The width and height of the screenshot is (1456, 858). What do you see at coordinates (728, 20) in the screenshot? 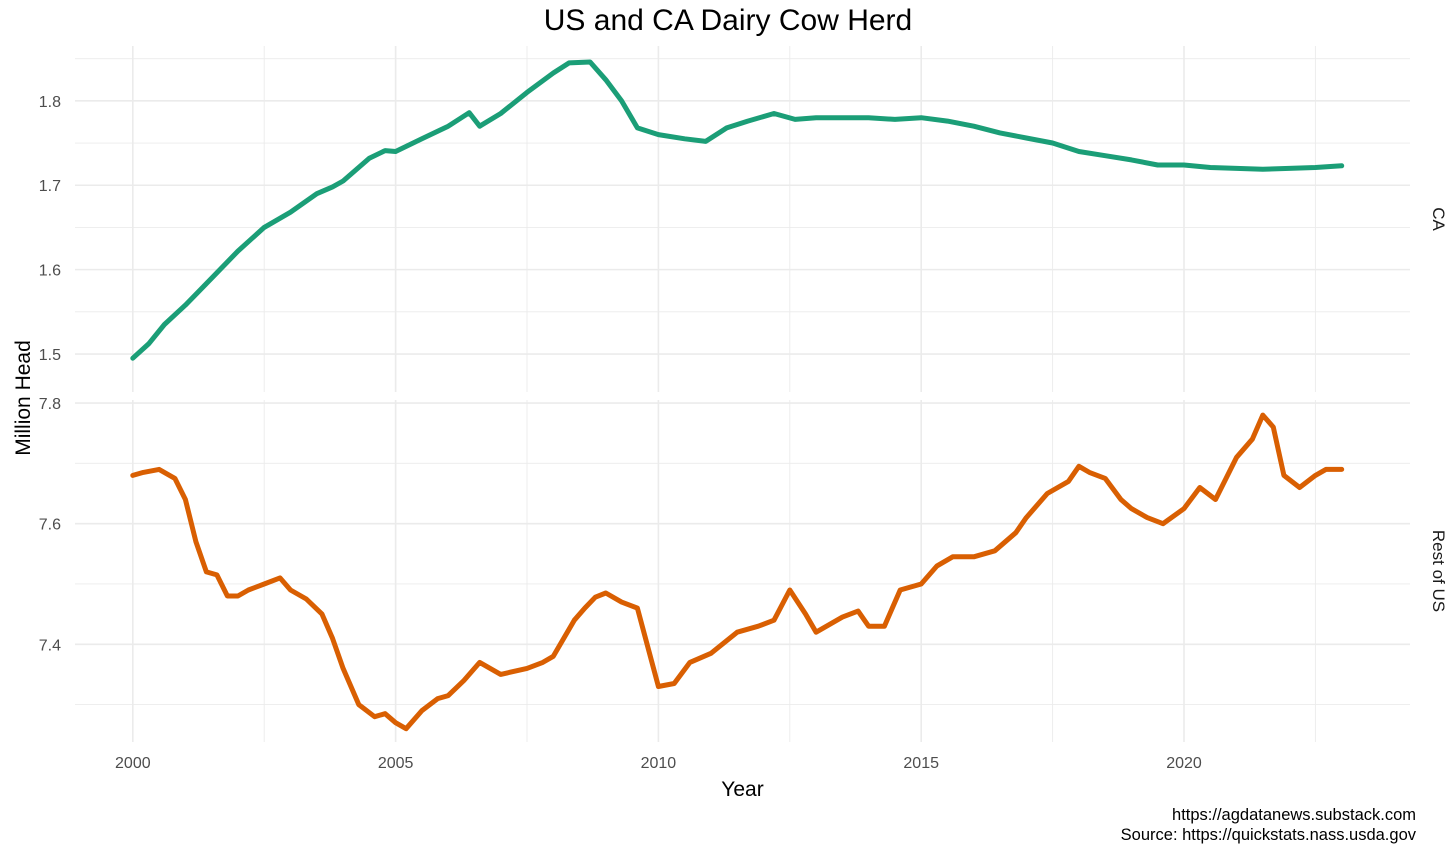
I see `chart-title: US and CA Dairy Cow Herd` at bounding box center [728, 20].